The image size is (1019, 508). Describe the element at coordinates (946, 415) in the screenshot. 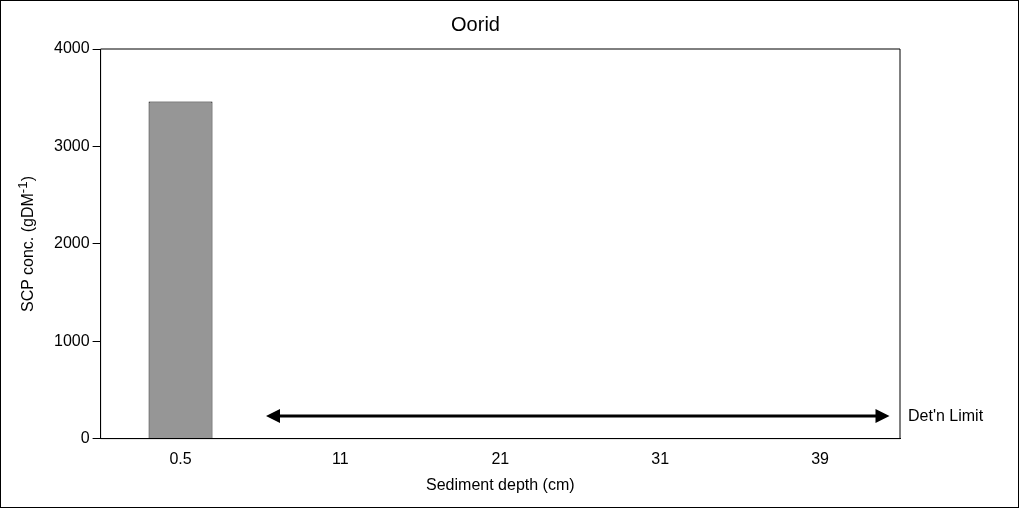

I see `text: Det'n Limit` at that location.